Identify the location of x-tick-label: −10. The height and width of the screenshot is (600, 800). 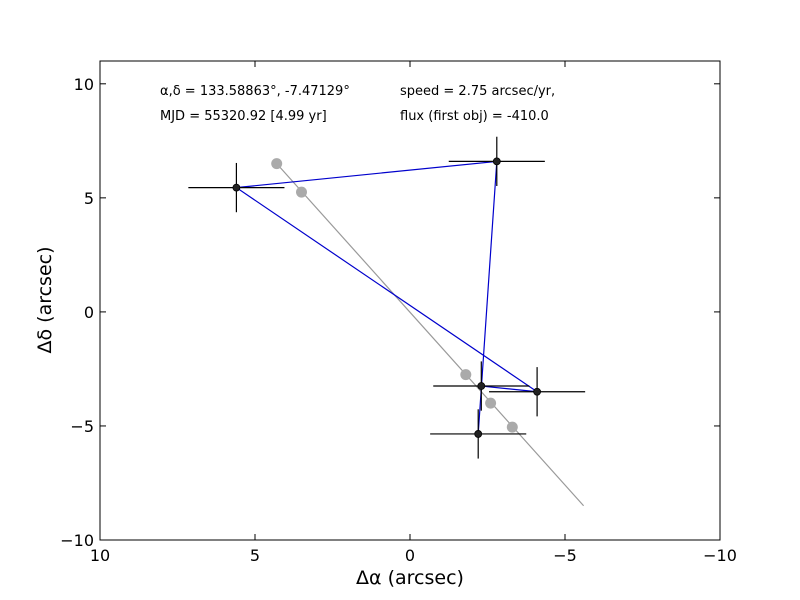
(720, 555).